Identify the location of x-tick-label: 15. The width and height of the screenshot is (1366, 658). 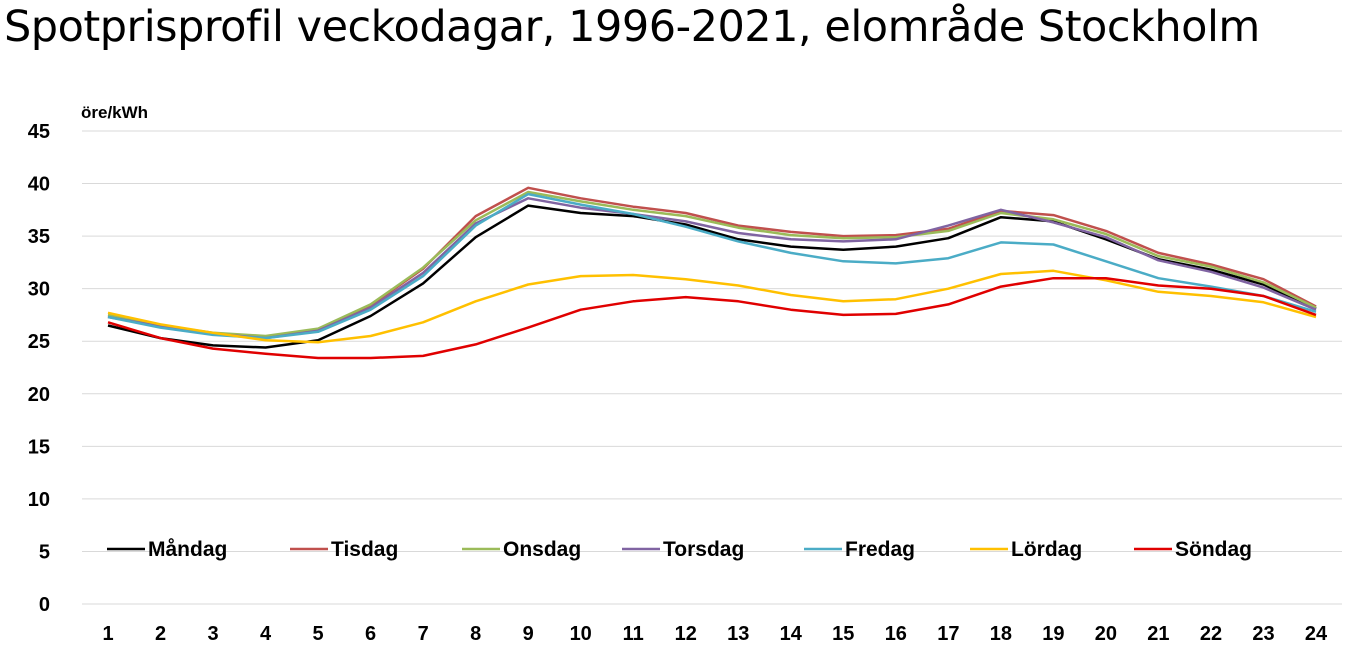
(843, 634).